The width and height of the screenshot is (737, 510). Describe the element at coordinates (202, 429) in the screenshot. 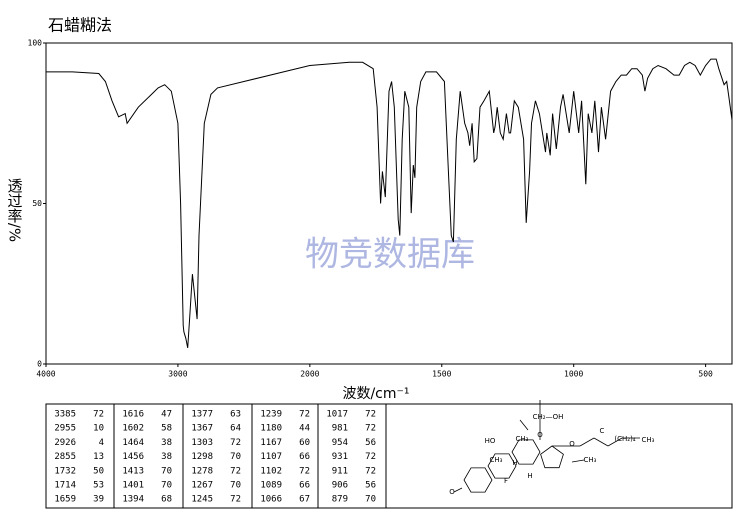

I see `peak-wavenumber: 1367` at that location.